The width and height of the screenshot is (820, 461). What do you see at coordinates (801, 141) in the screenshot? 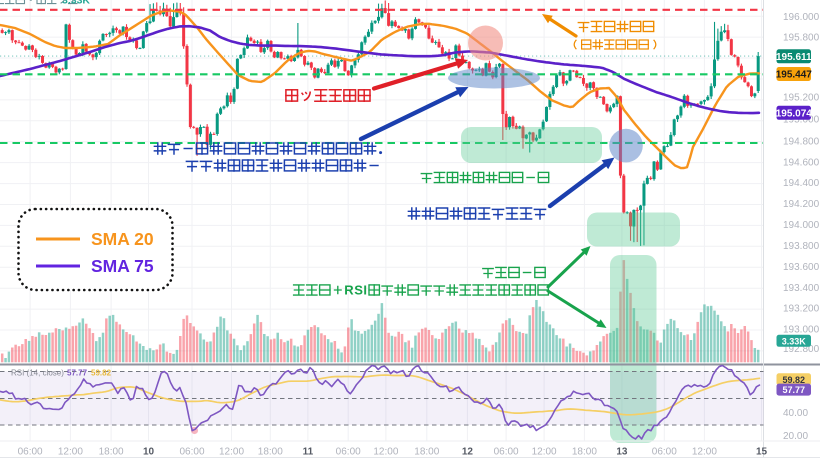
I see `svg-text: 194.800` at bounding box center [801, 141].